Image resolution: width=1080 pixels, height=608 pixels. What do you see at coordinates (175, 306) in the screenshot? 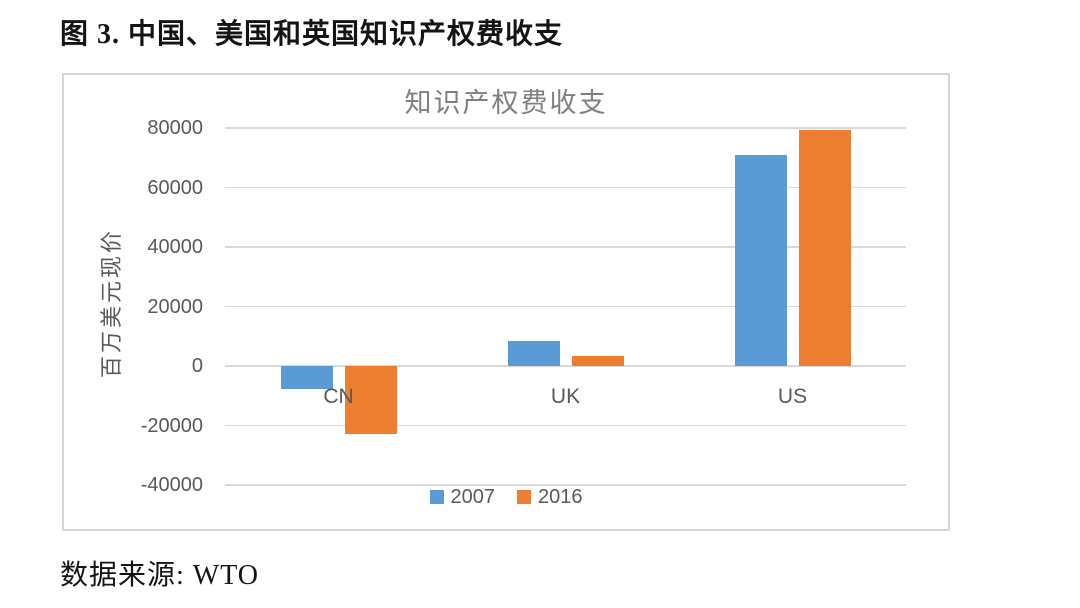
I see `y-tick-label: 20000` at bounding box center [175, 306].